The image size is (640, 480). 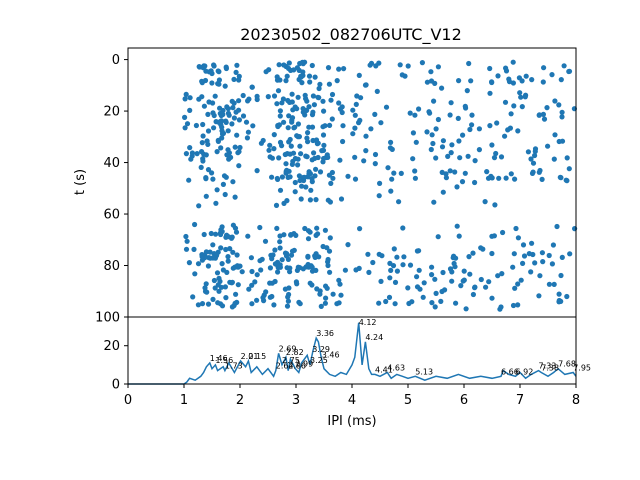 What do you see at coordinates (408, 400) in the screenshot?
I see `histogram-x-tick-label: 5` at bounding box center [408, 400].